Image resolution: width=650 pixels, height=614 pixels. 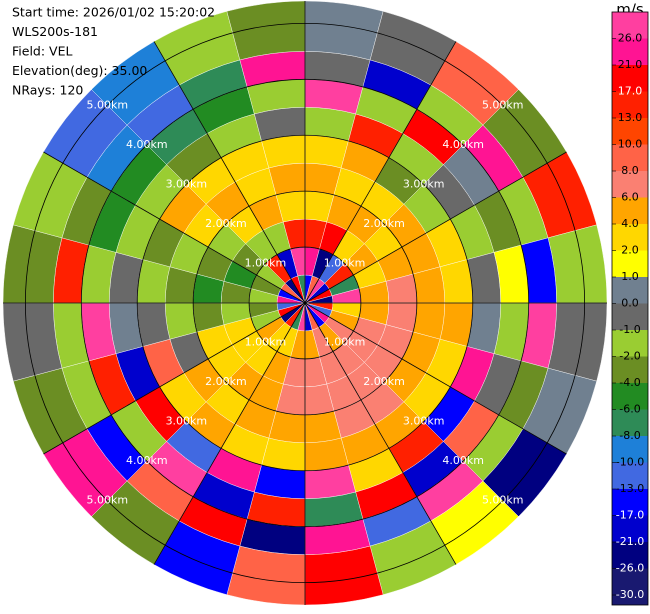 I want to click on colorbar-label: -2.0, so click(x=629, y=356).